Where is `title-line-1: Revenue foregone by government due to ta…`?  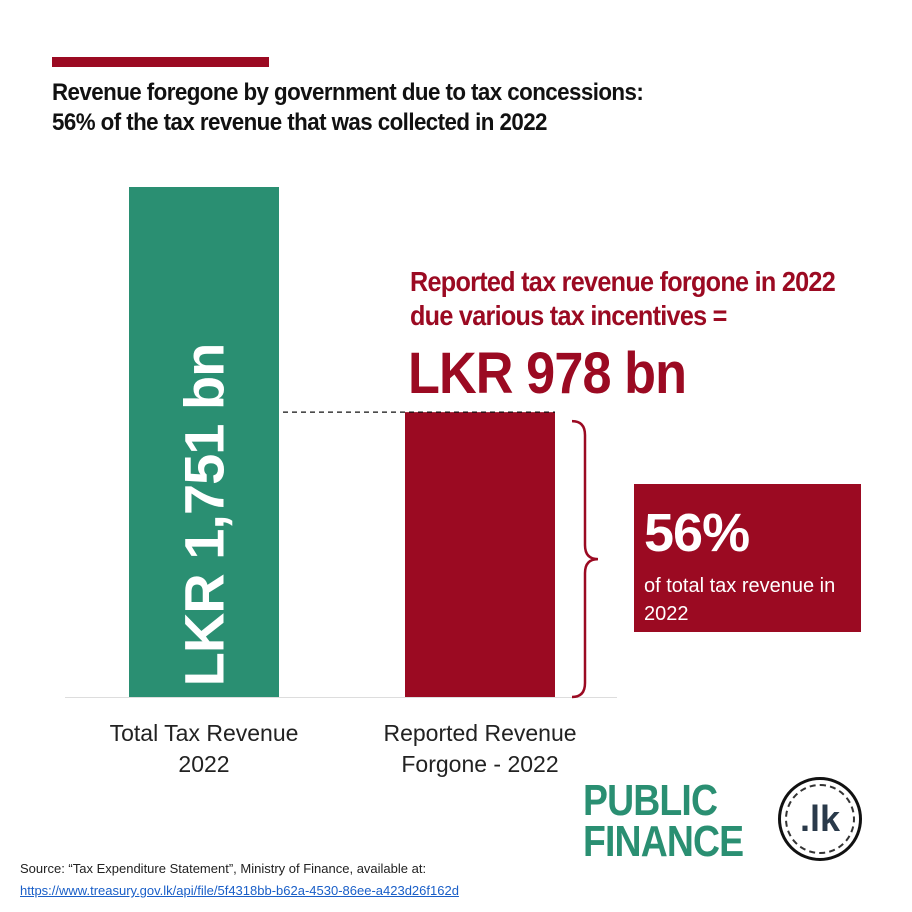
title-line-1: Revenue foregone by government due to ta… is located at coordinates (348, 92).